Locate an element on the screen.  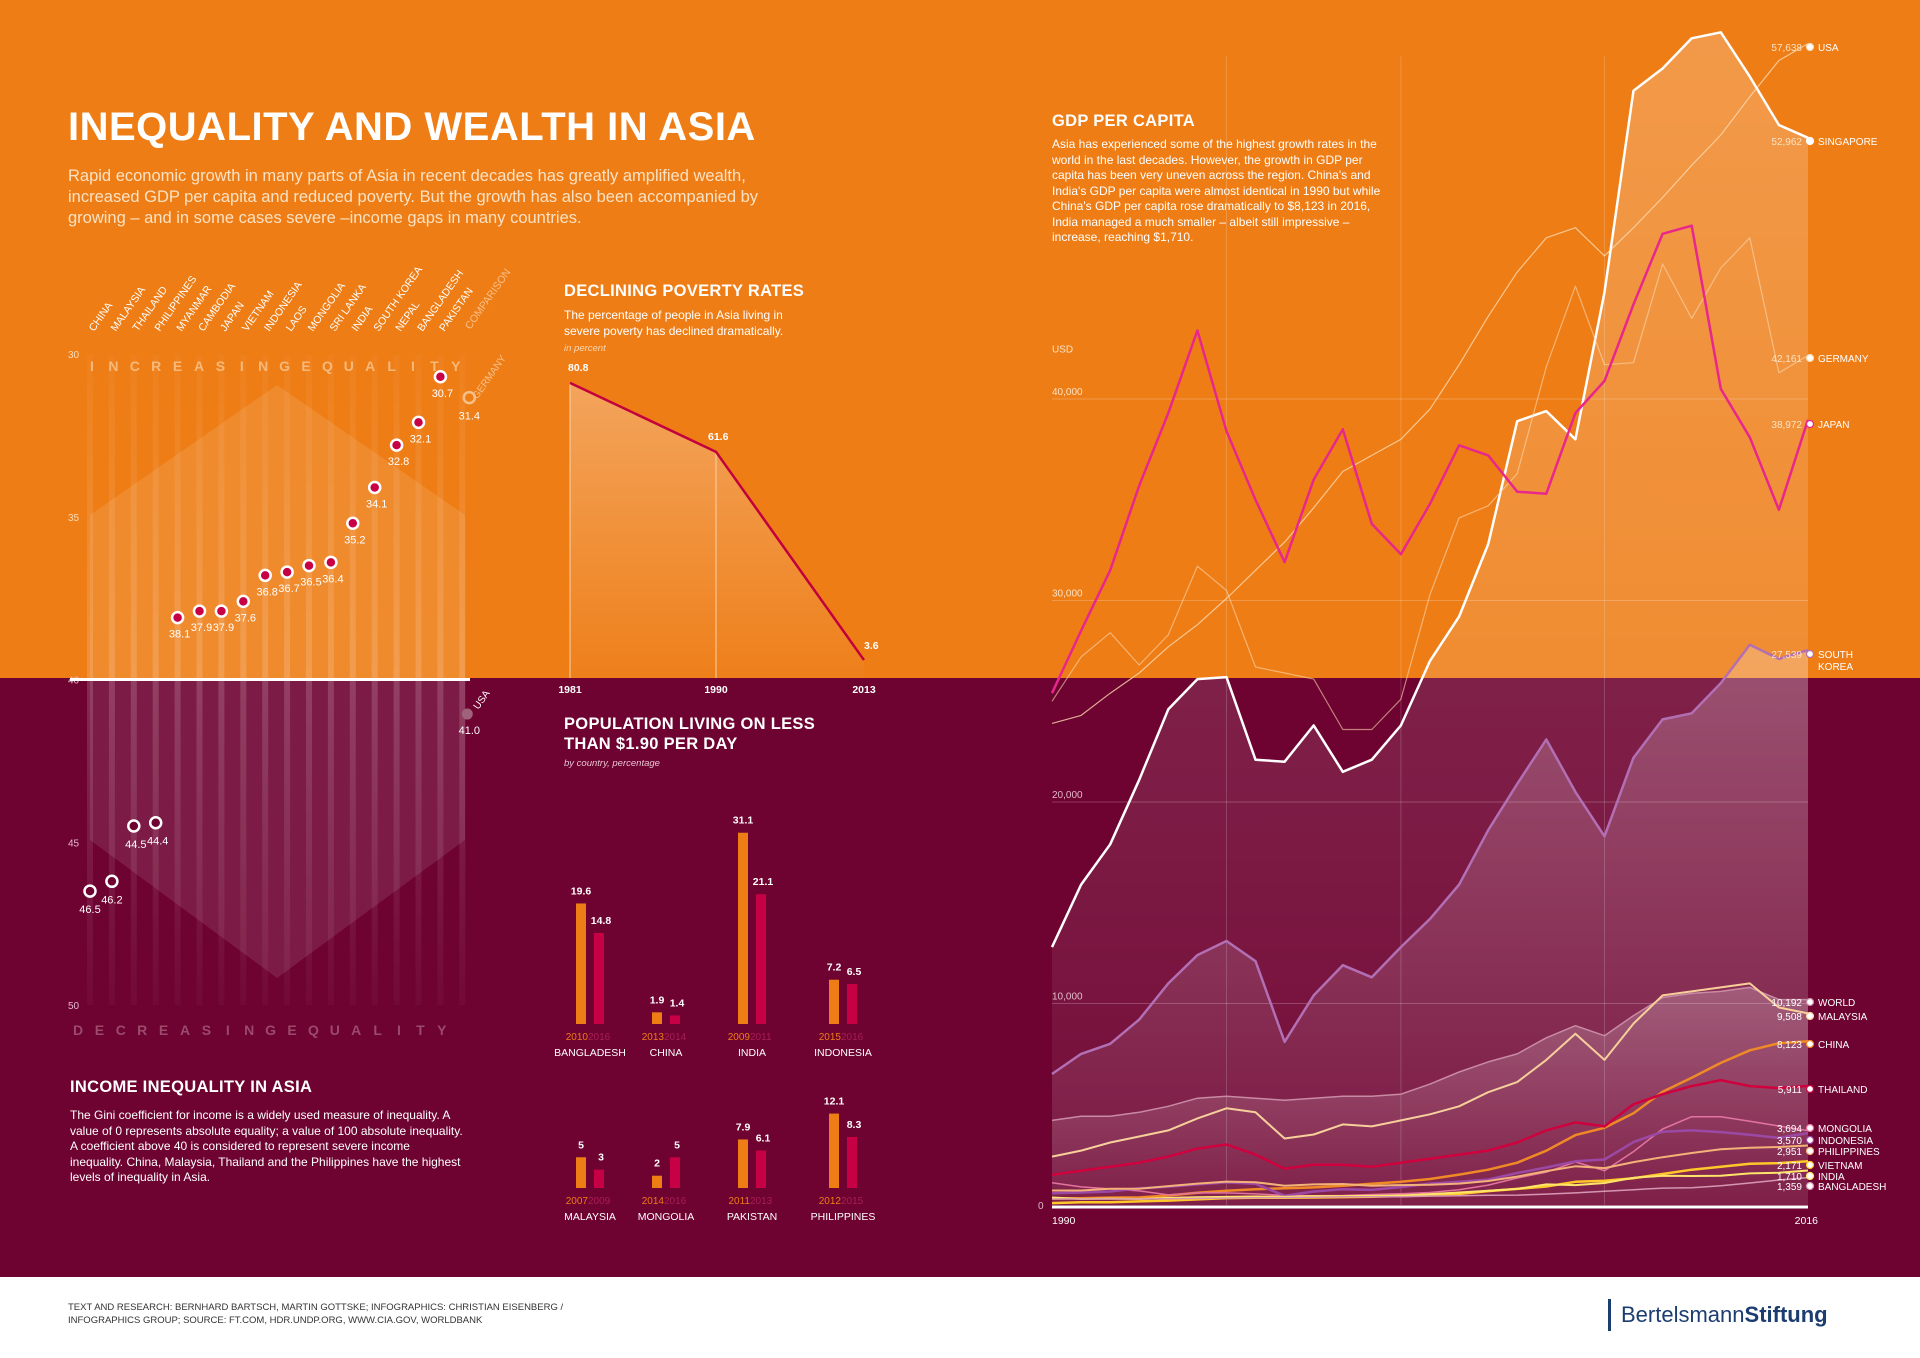
decreasing-letter: S is located at coordinates (206, 1030).